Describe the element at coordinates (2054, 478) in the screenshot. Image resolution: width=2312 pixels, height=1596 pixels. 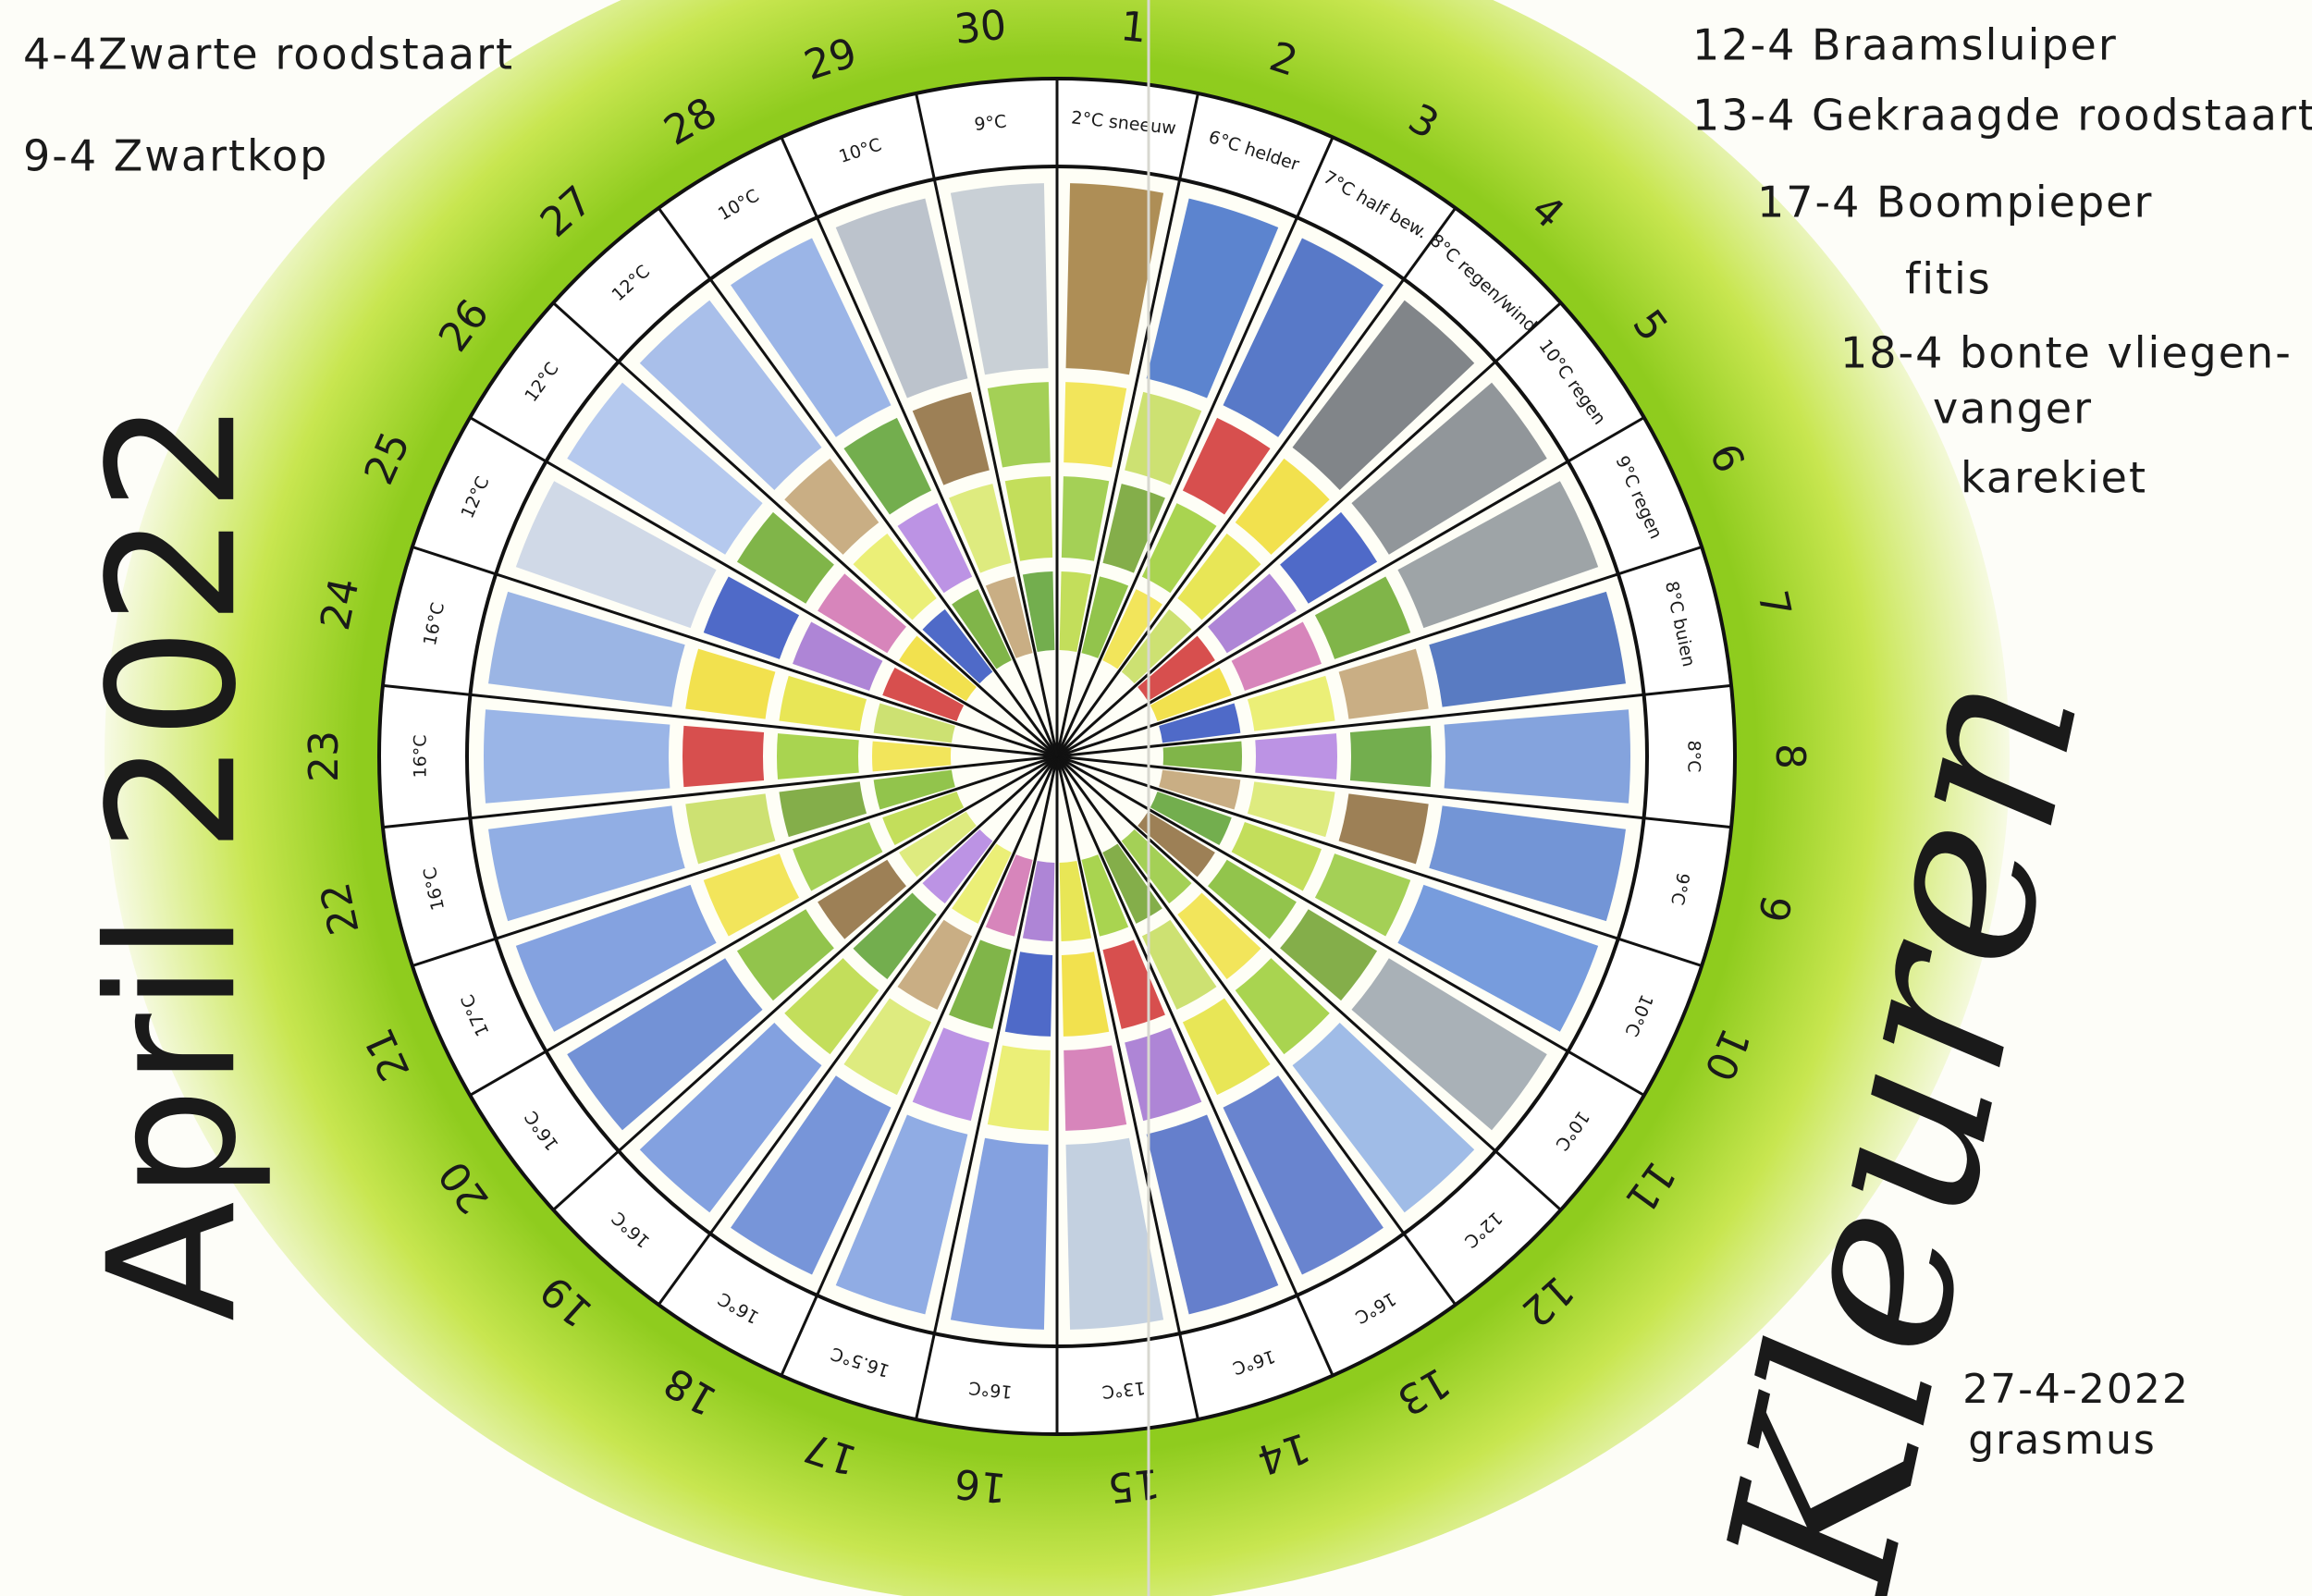
I see `bird-note: karekiet` at that location.